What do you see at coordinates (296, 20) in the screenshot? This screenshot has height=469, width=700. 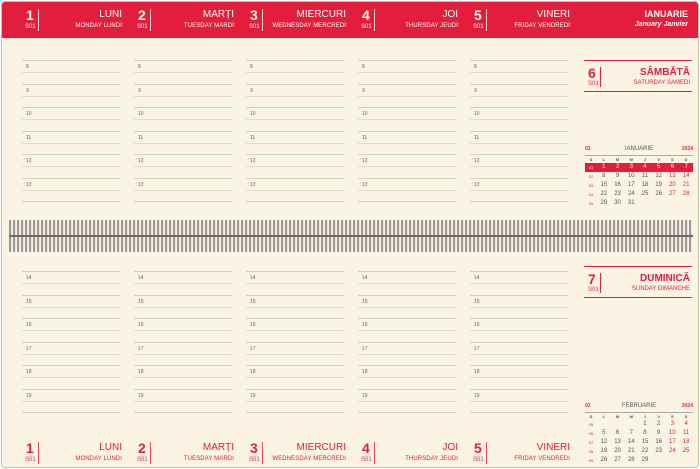 I see `day-header-wednesday: 3 S01 MIERCURI WEDNESDAY MERCREDI` at bounding box center [296, 20].